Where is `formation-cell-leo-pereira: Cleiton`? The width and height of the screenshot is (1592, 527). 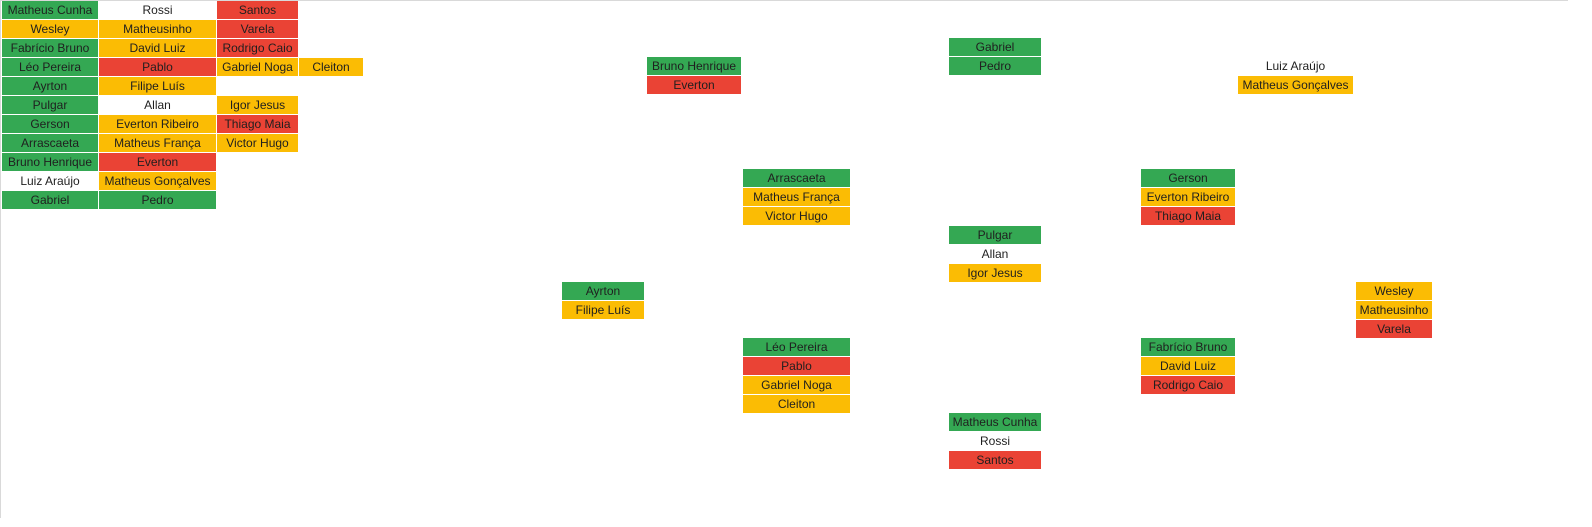
formation-cell-leo-pereira: Cleiton is located at coordinates (796, 404).